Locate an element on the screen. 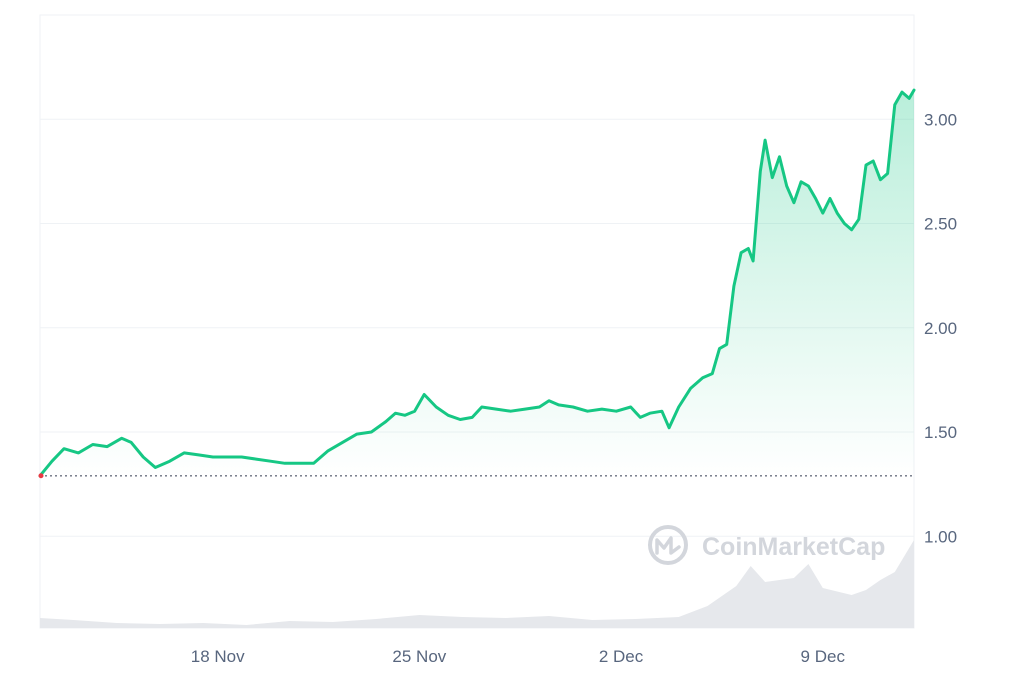 The height and width of the screenshot is (683, 1024). y-tick-label: 3.00 is located at coordinates (940, 119).